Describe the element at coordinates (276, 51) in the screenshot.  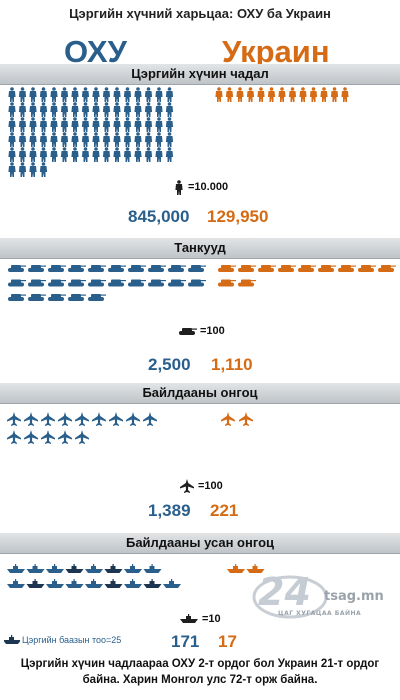
I see `country-ukraine-label: Украин` at that location.